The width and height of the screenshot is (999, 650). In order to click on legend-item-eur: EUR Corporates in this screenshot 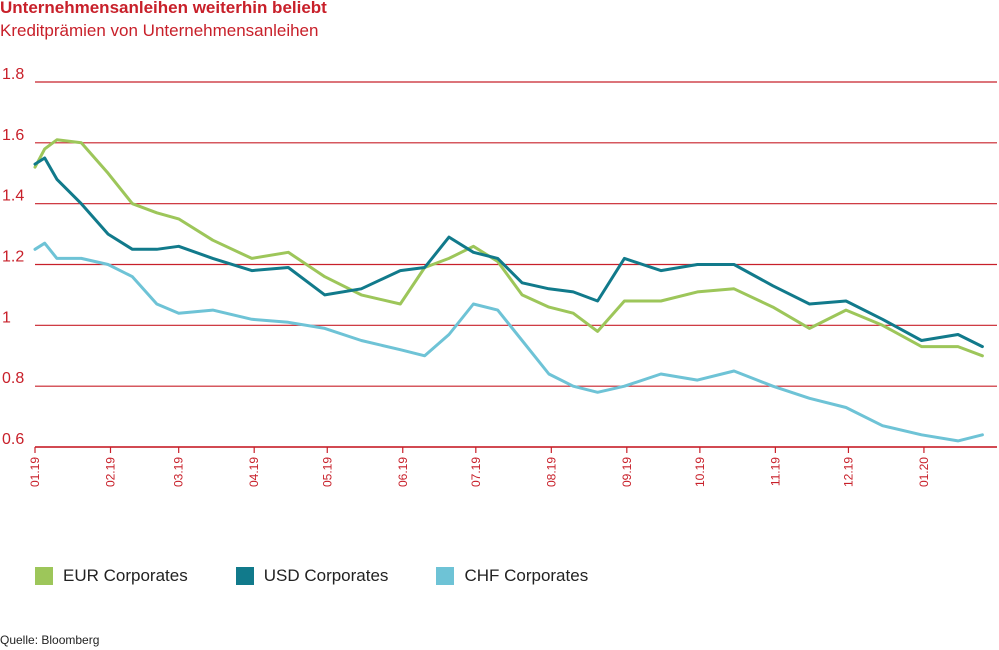, I will do `click(111, 576)`.